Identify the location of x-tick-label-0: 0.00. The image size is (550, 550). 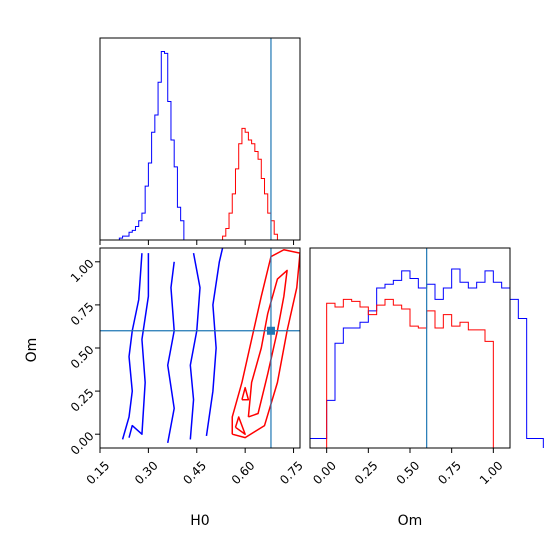
(324, 472).